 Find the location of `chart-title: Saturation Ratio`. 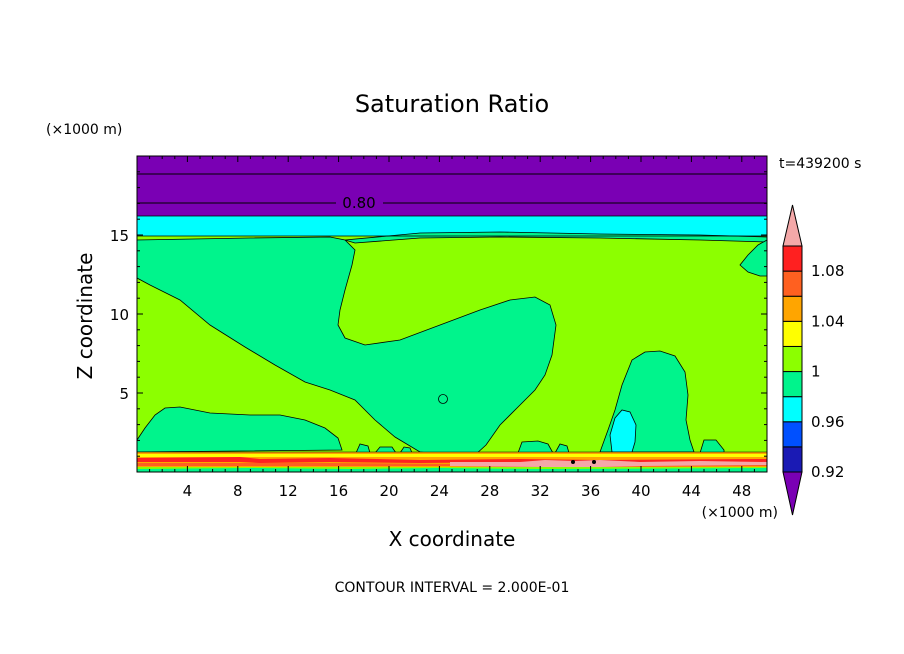

chart-title: Saturation Ratio is located at coordinates (452, 104).